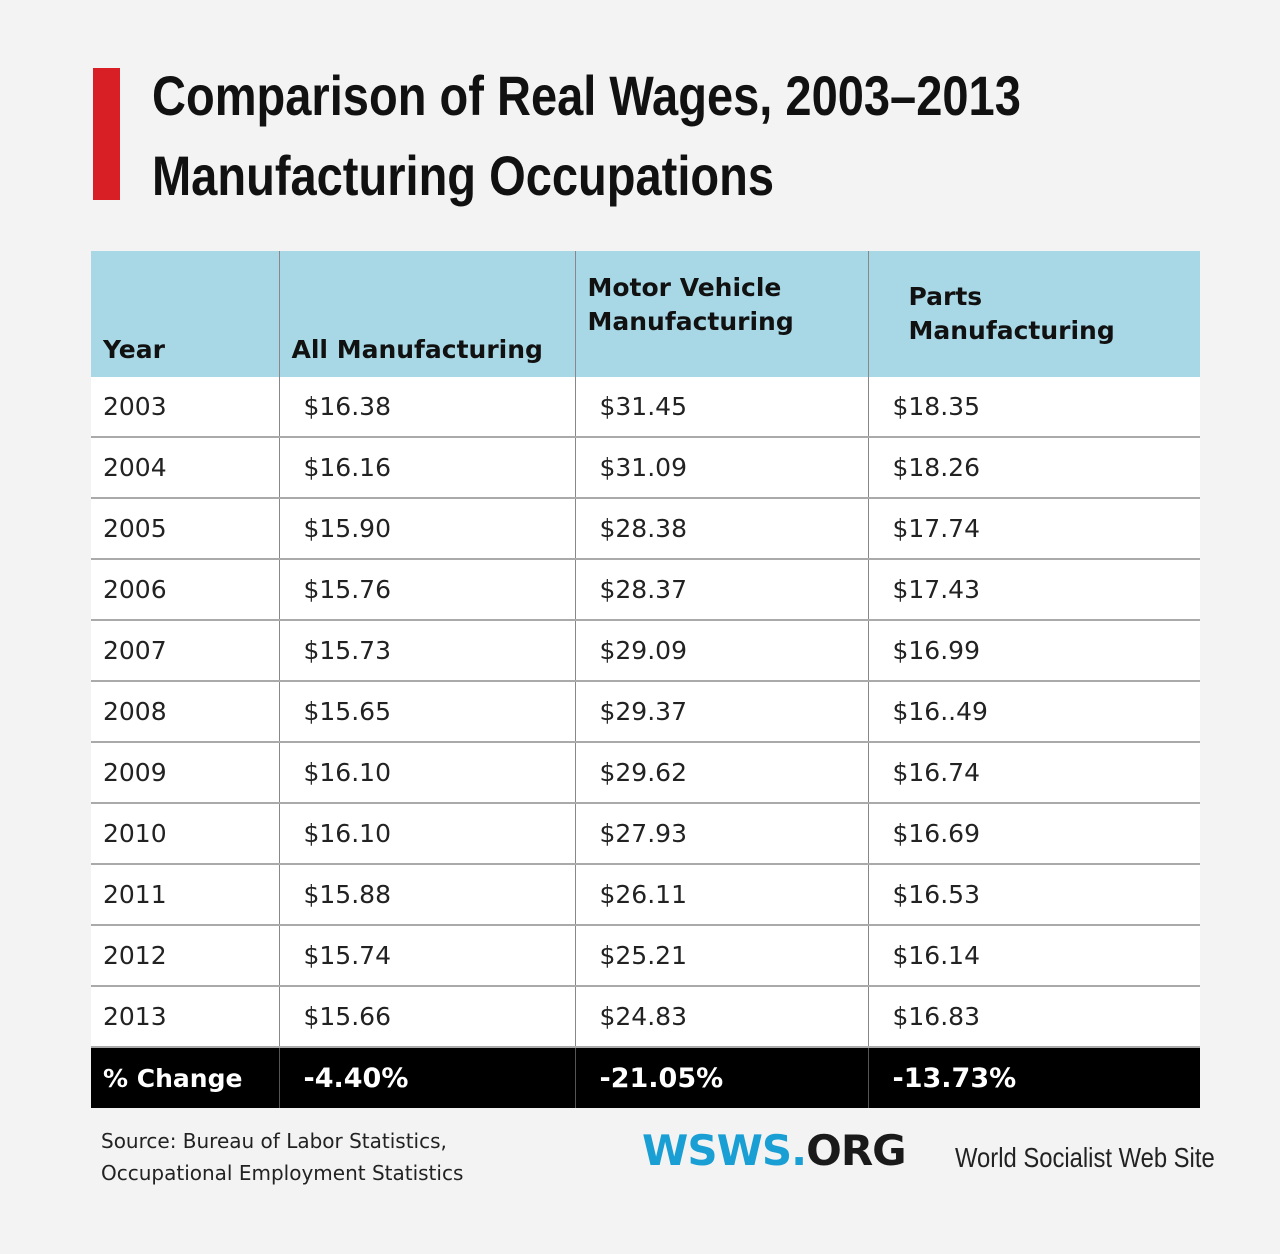  What do you see at coordinates (721, 529) in the screenshot?
I see `cell-motor-vehicle: $28.38` at bounding box center [721, 529].